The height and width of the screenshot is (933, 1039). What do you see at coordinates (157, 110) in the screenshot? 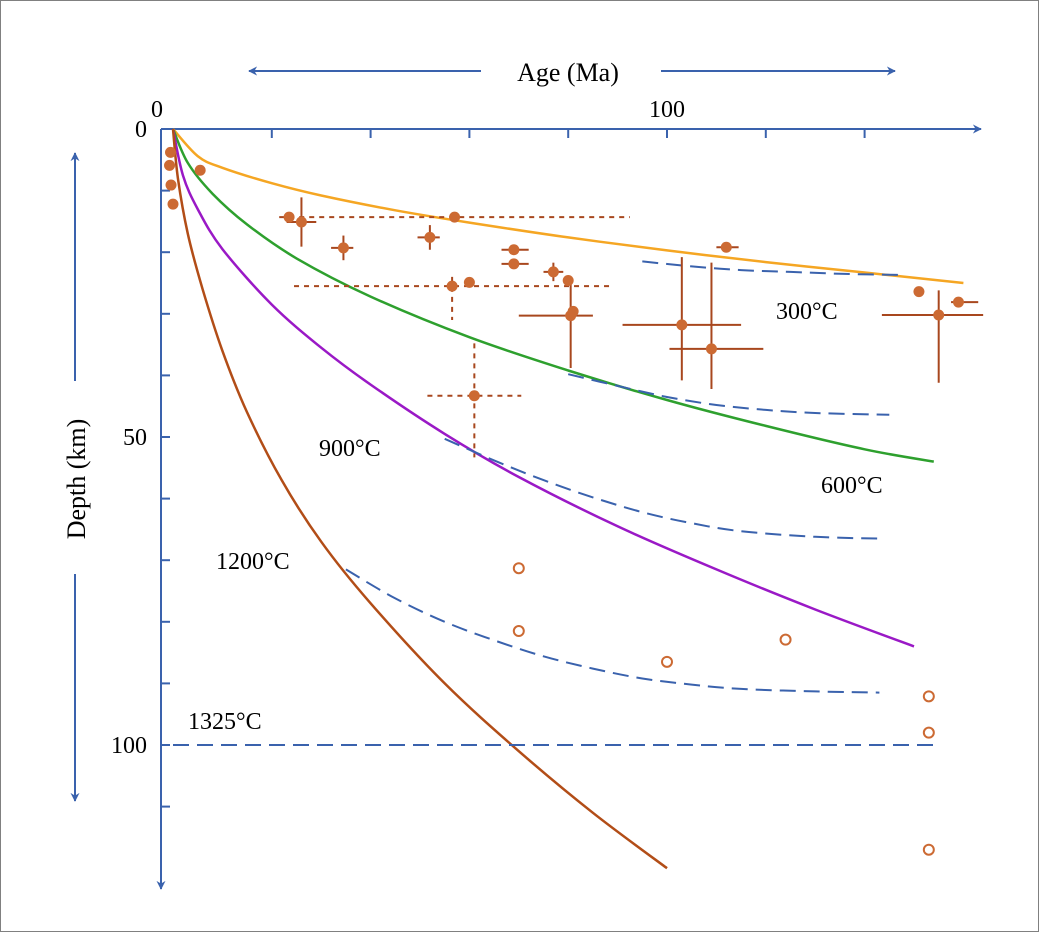
I see `x-tick-label: 0` at bounding box center [157, 110].